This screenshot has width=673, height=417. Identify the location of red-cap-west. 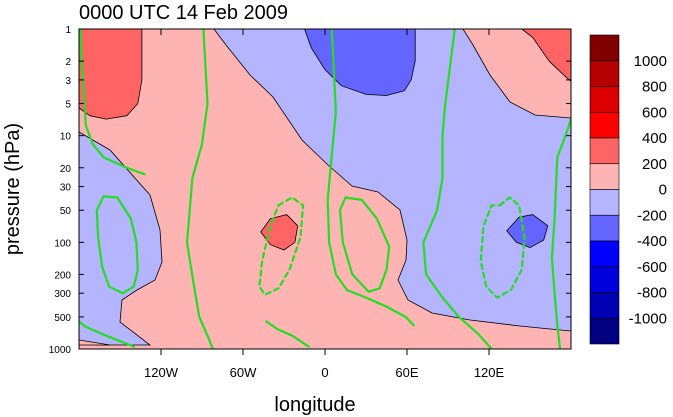
(111, 74).